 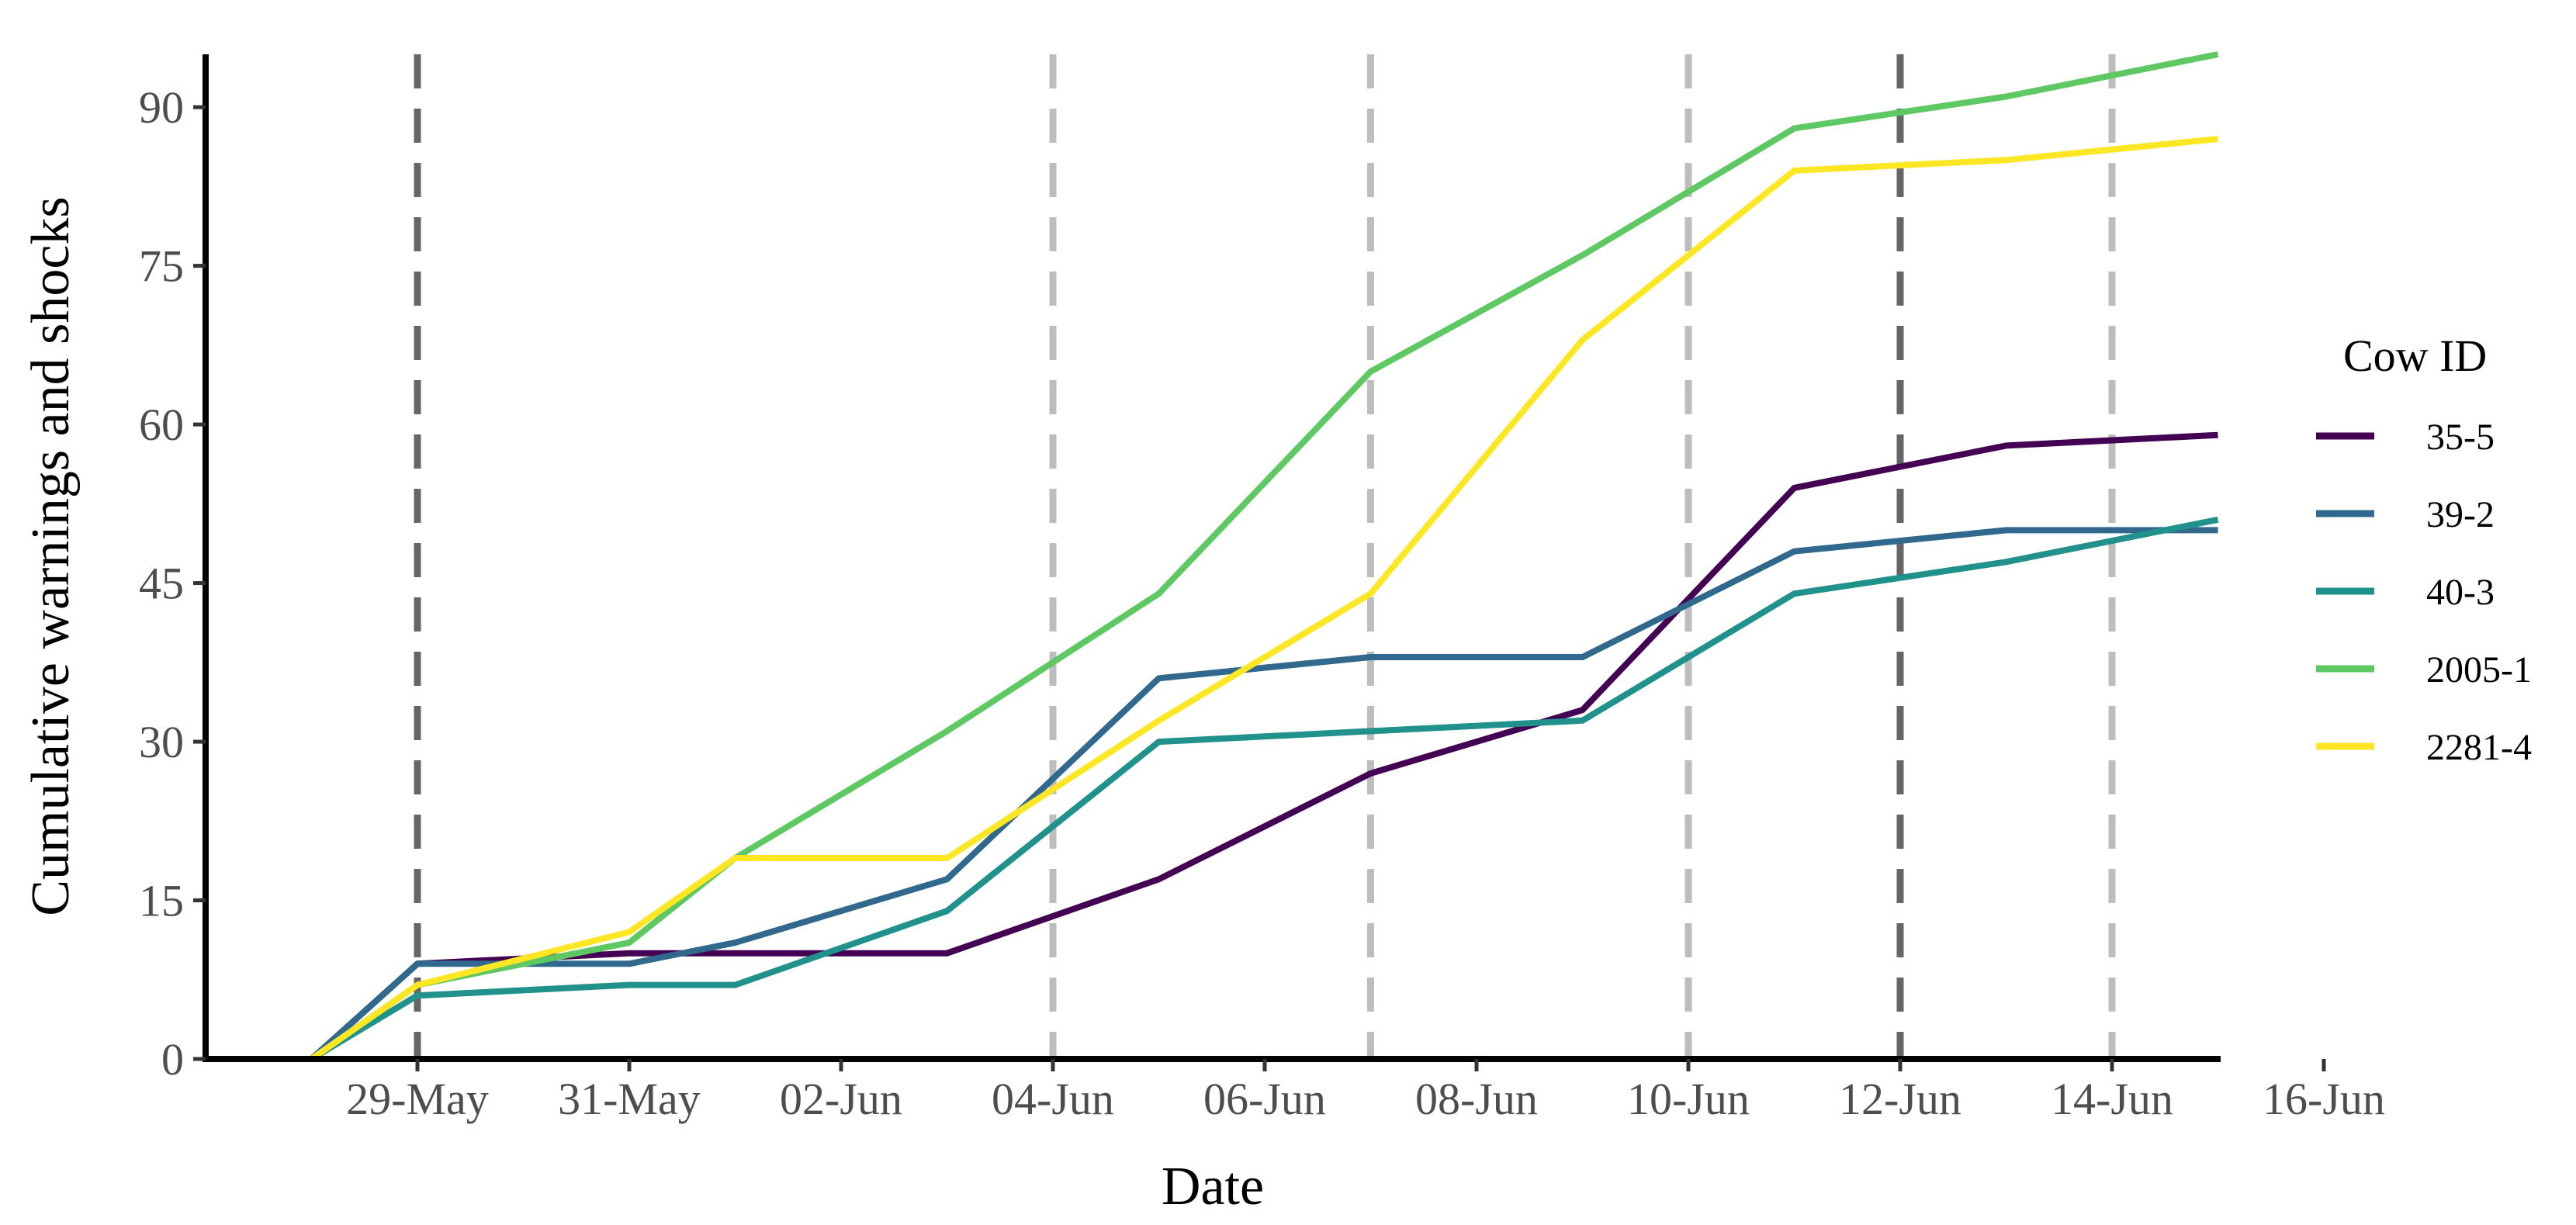 I want to click on y-tick-label: 45, so click(x=161, y=584).